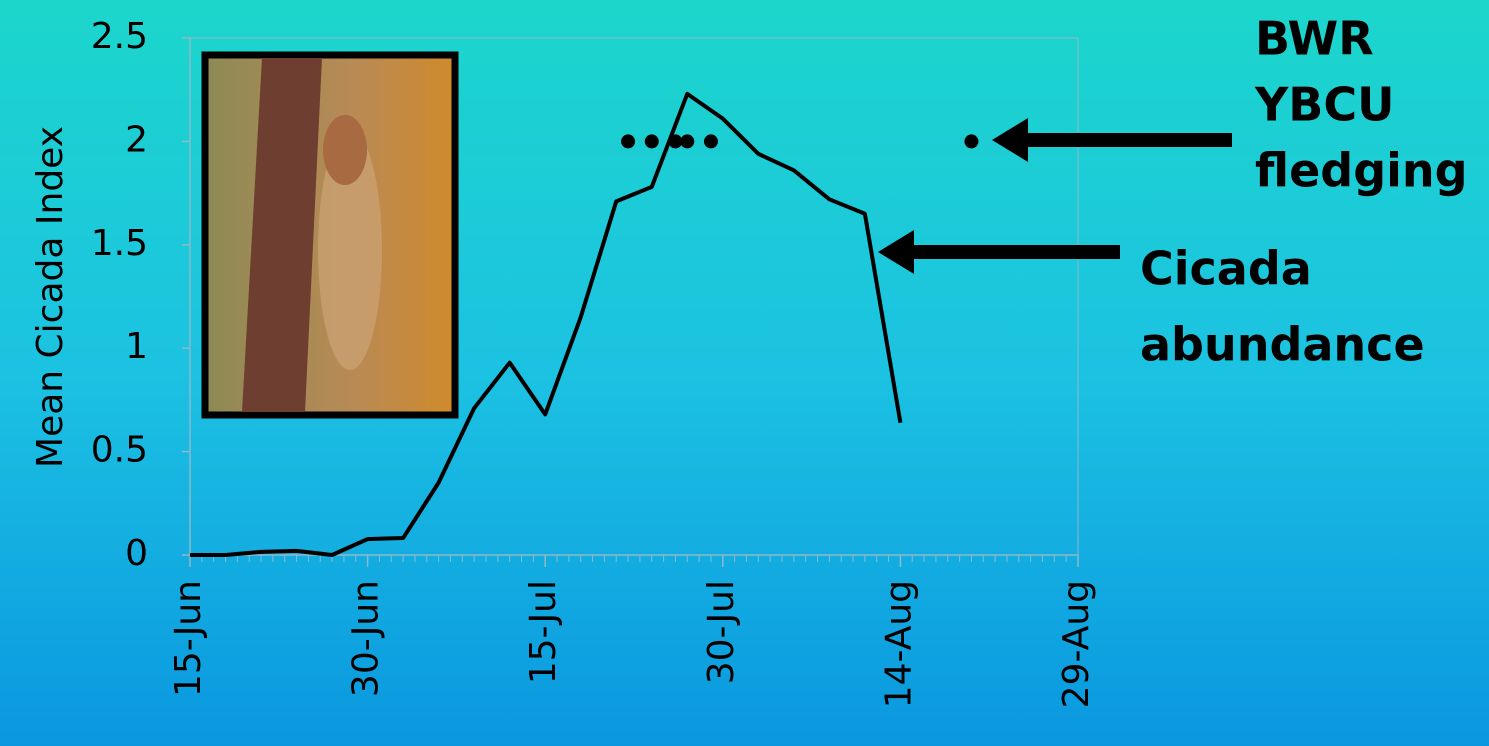  Describe the element at coordinates (1324, 105) in the screenshot. I see `annotation: YBCU` at that location.